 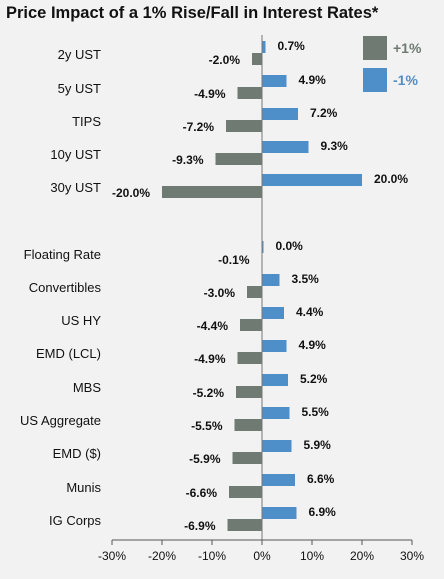 What do you see at coordinates (314, 379) in the screenshot?
I see `data-label-minus1: 5.2%` at bounding box center [314, 379].